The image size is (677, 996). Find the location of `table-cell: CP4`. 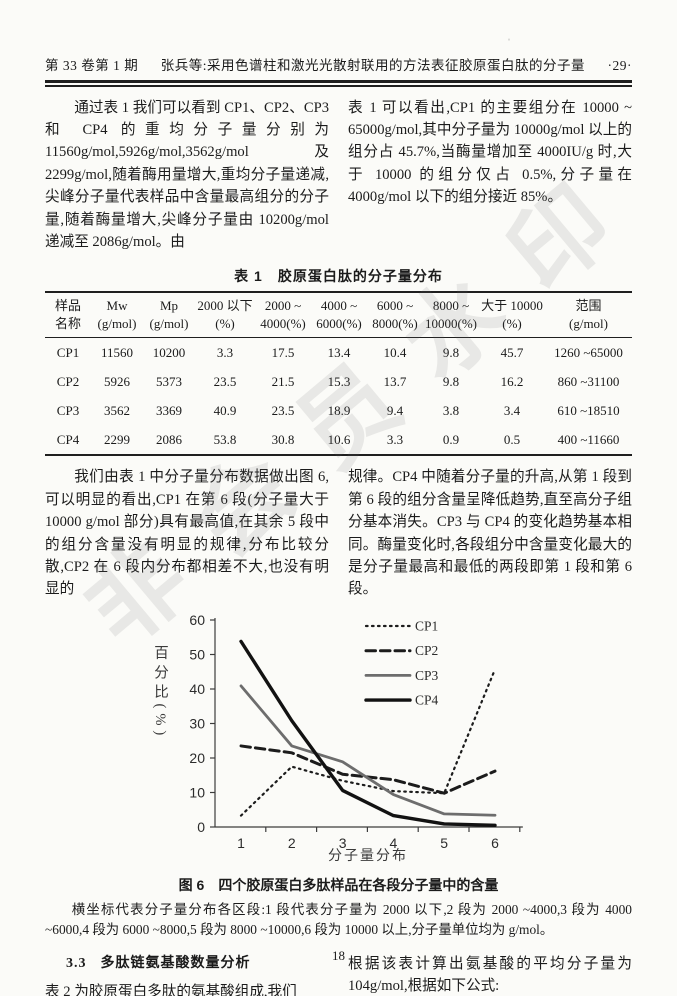

table-cell: CP4 is located at coordinates (68, 439).